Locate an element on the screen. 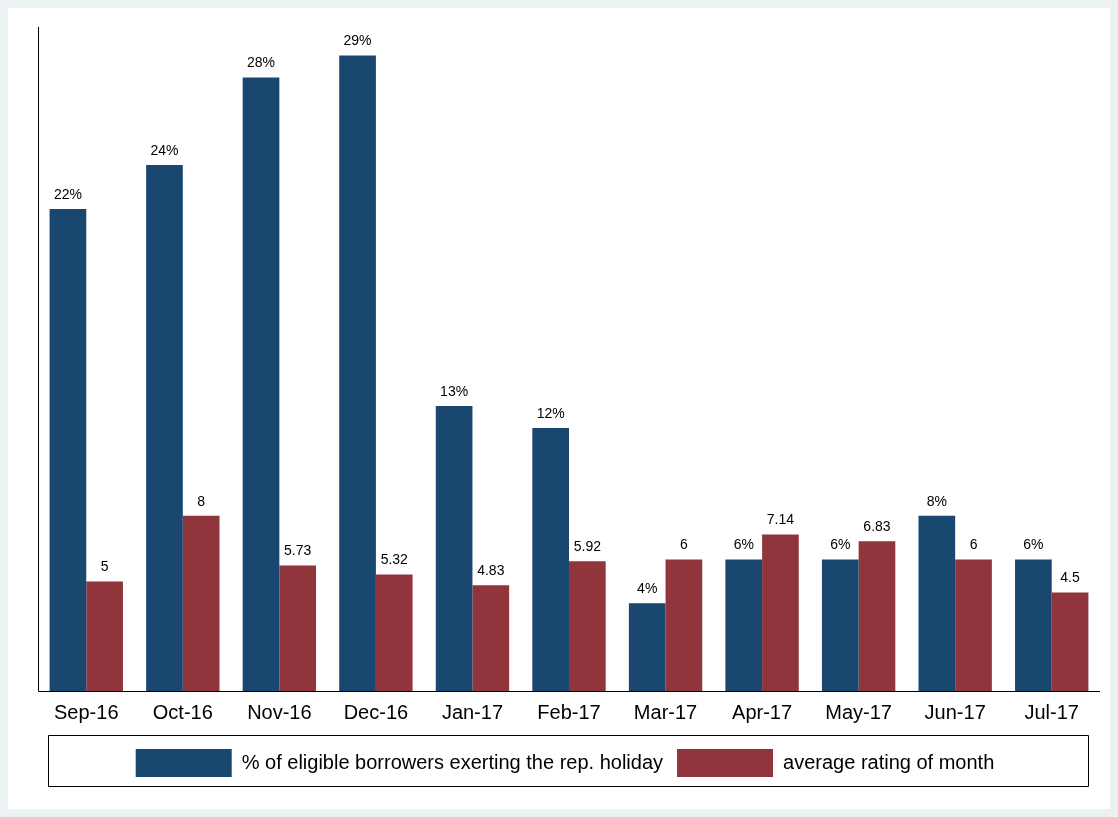 Image resolution: width=1118 pixels, height=817 pixels. data-label: 12% is located at coordinates (550, 412).